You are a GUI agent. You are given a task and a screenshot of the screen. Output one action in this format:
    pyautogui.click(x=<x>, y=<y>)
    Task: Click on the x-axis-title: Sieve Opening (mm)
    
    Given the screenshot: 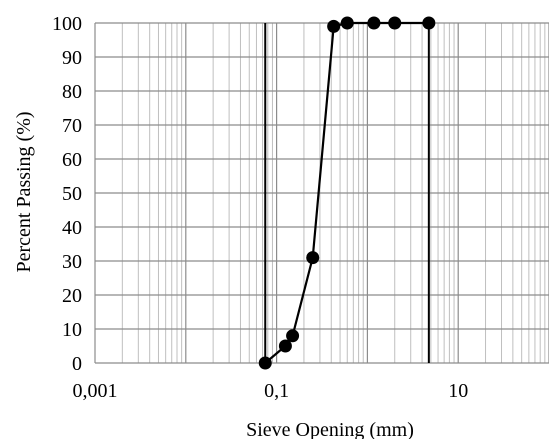 What is the action you would take?
    pyautogui.click(x=330, y=429)
    